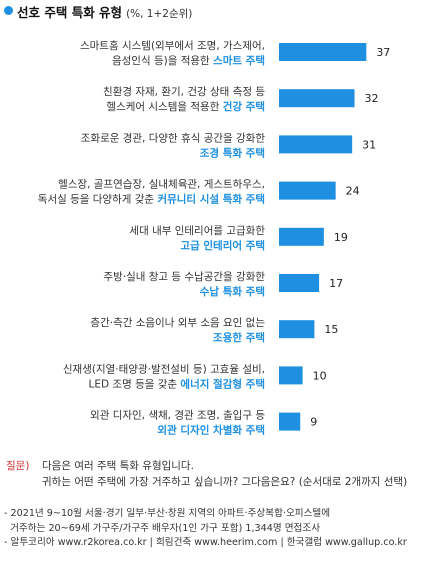 This screenshot has height=563, width=448. I want to click on category-label-text: 층간·측간 소음이나 외부 소음 요인 없는, so click(177, 322).